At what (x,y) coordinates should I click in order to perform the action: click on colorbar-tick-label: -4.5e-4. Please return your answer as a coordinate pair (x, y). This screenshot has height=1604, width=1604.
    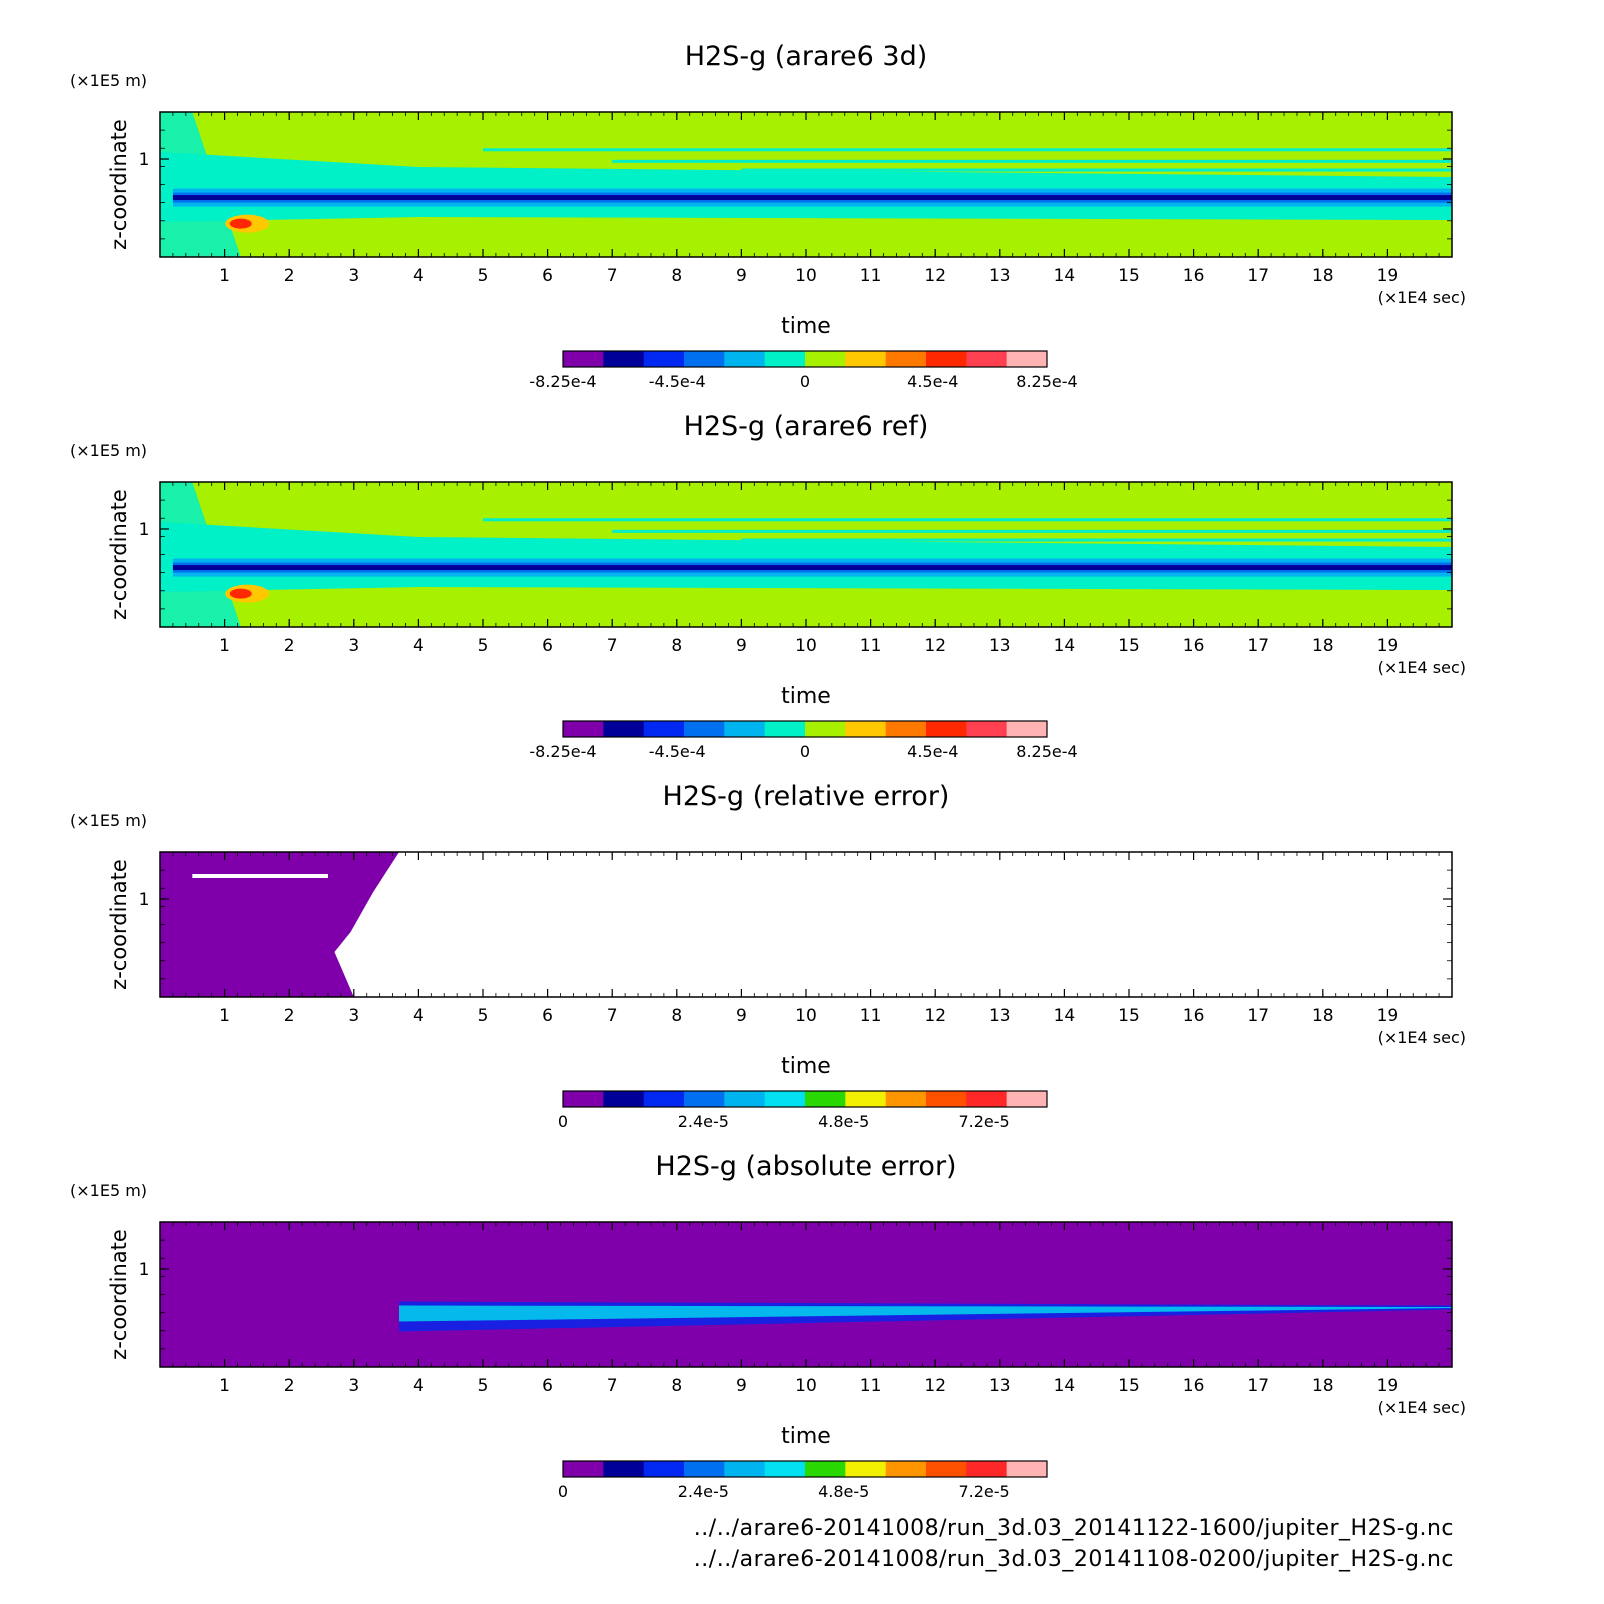
    Looking at the image, I should click on (677, 381).